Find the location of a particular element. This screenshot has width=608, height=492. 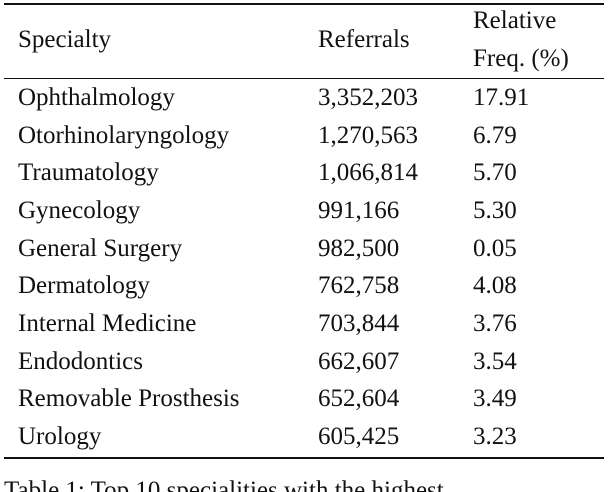

frequency-cell: 3.49 is located at coordinates (495, 399).